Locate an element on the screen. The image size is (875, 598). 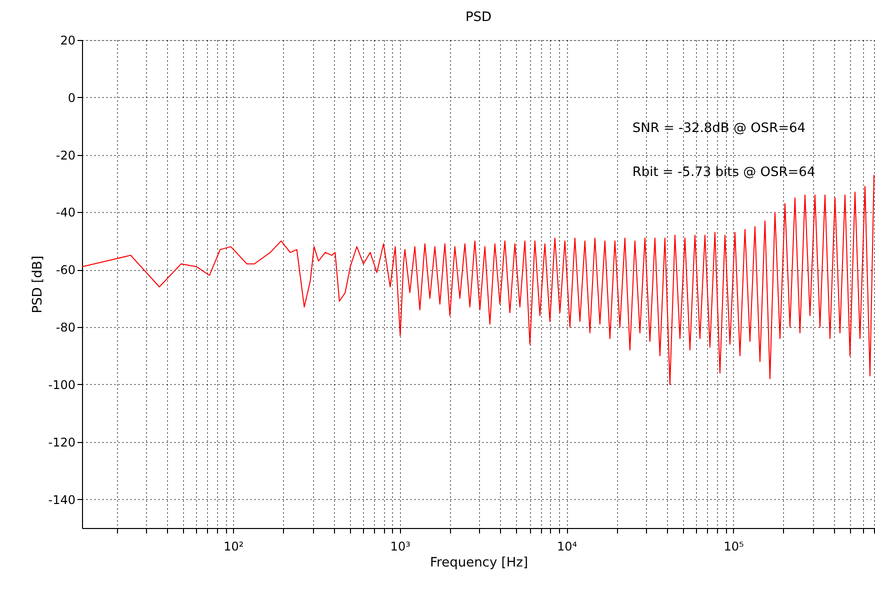
x-axis-title: Frequency [Hz] is located at coordinates (479, 563).